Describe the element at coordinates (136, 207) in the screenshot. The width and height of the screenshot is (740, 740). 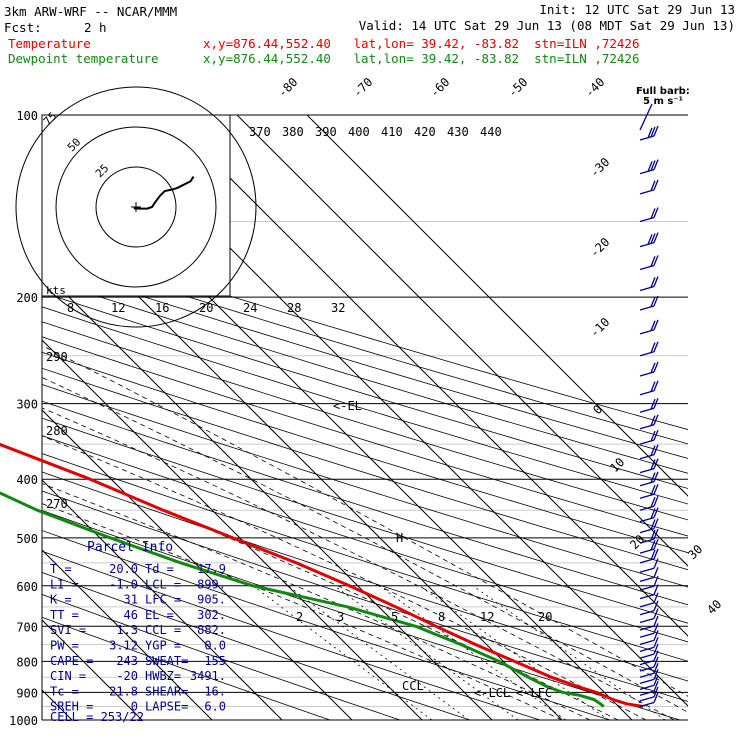
I see `hodograph-ring` at that location.